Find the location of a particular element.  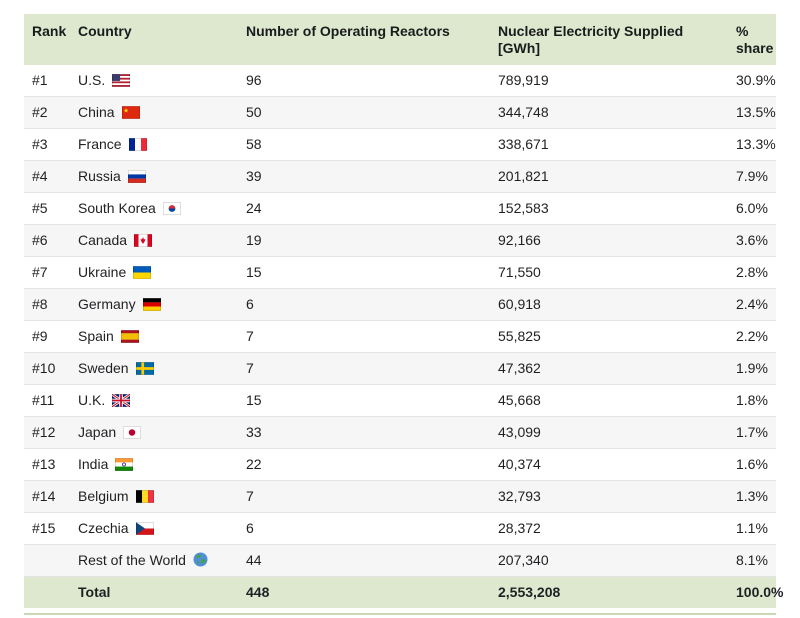

rank-cell: #9 is located at coordinates (47, 336).